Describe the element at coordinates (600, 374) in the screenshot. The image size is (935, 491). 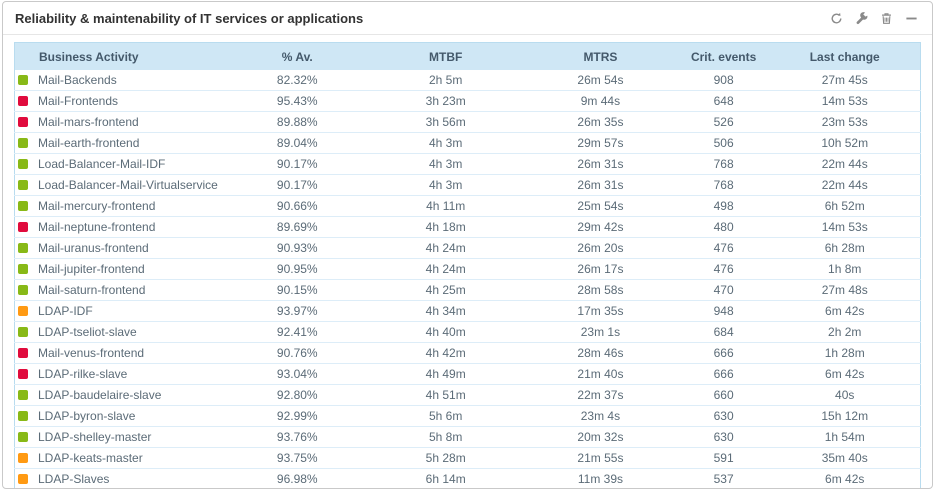
I see `cell-mtrs: 21m 40s` at that location.